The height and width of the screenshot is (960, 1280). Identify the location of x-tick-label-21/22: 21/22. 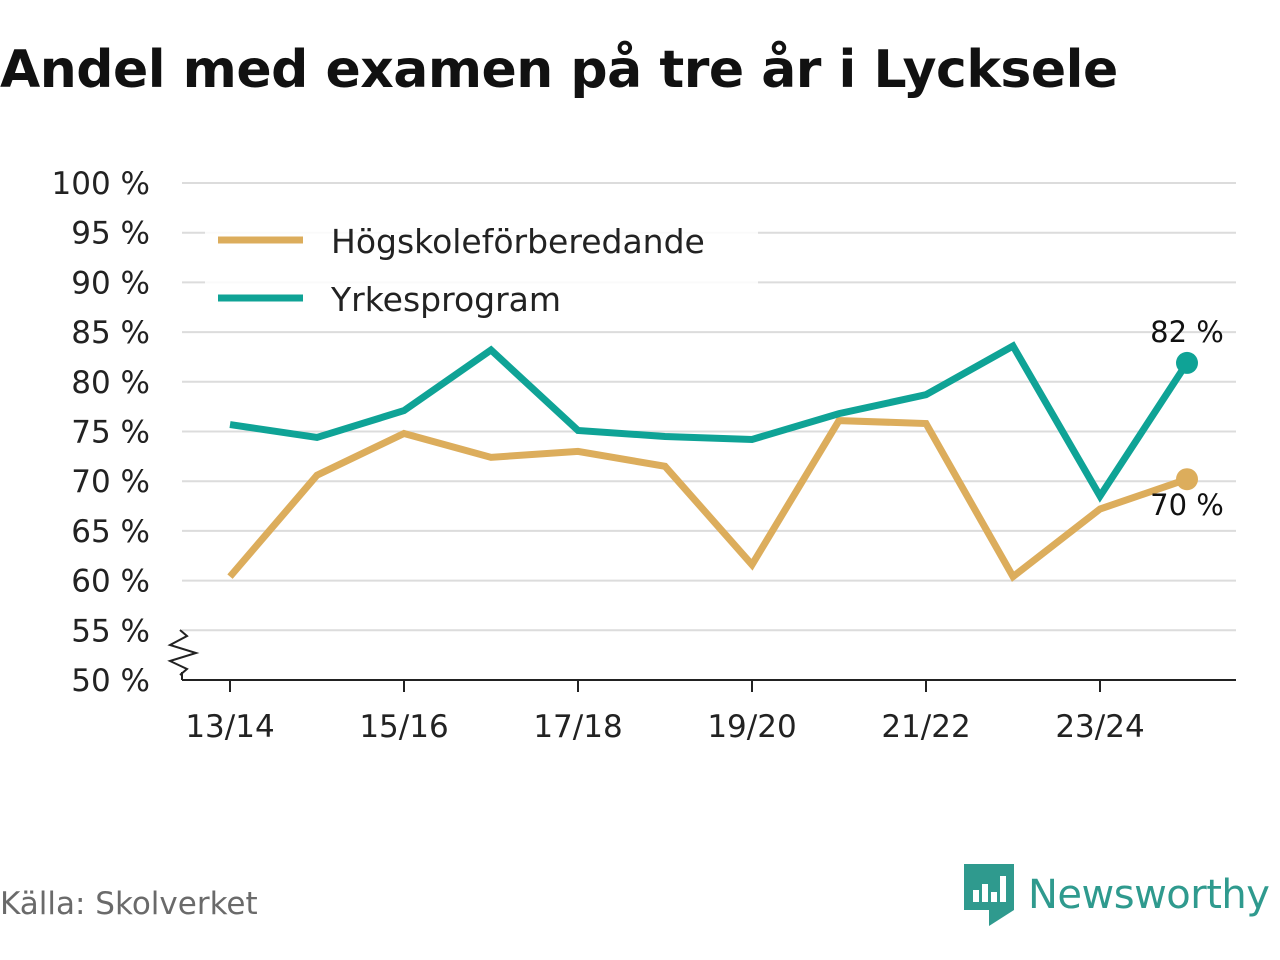
(925, 727).